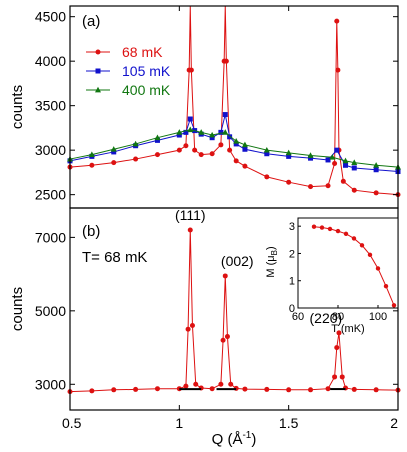  I want to click on inset-y-axis-label: M (μB), so click(272, 261).